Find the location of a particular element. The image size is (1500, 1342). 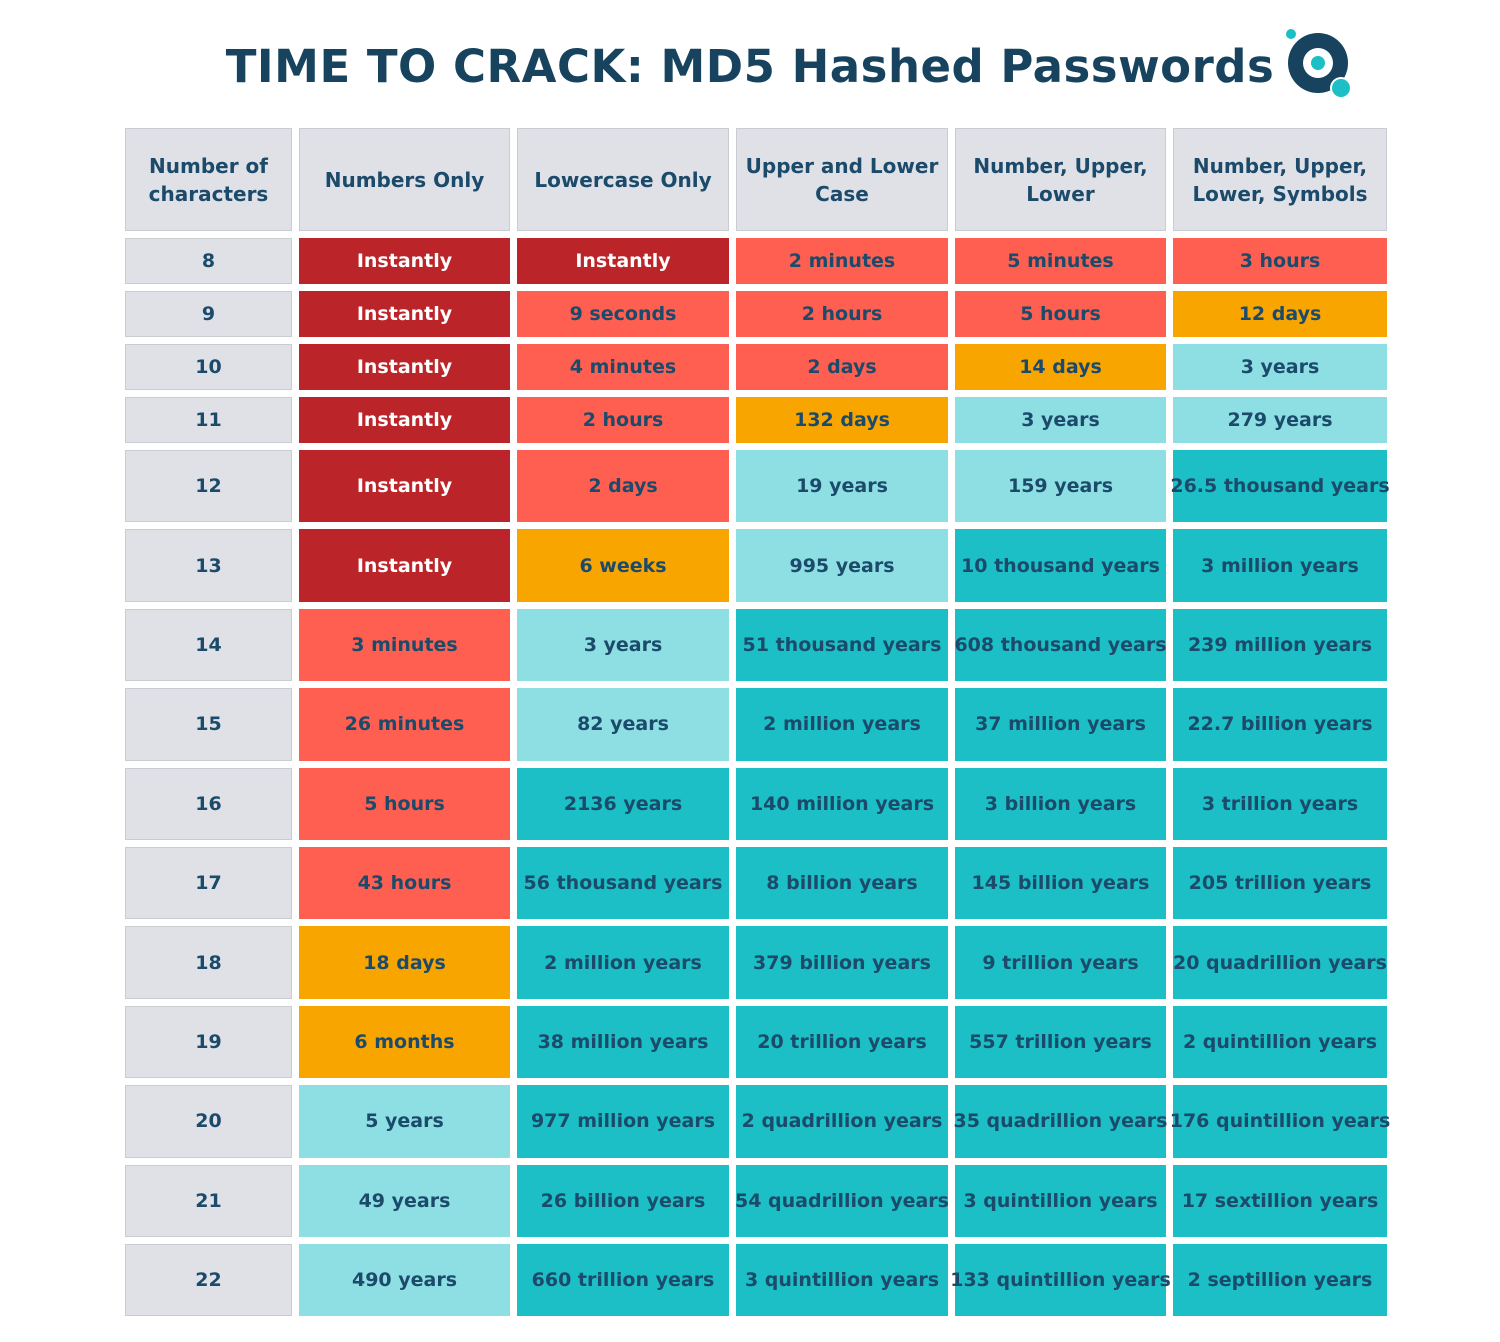

table-cell: 18 days is located at coordinates (404, 962).